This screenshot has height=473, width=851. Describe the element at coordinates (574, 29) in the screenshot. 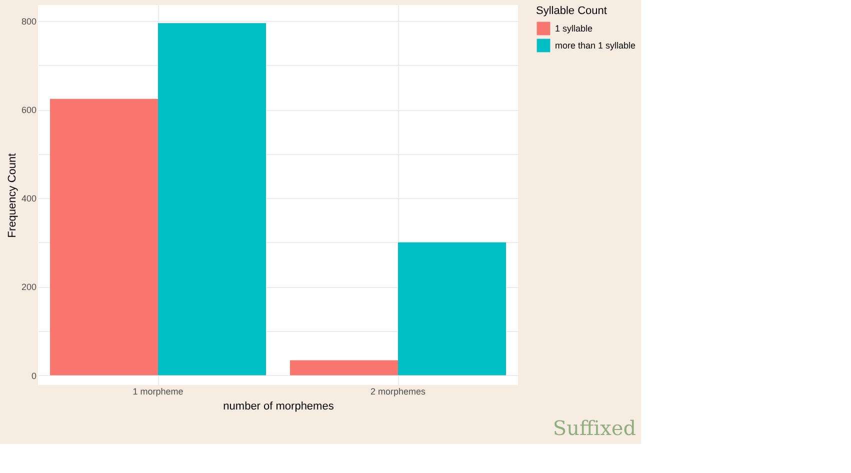

I see `legend-label: 1 syllable` at that location.